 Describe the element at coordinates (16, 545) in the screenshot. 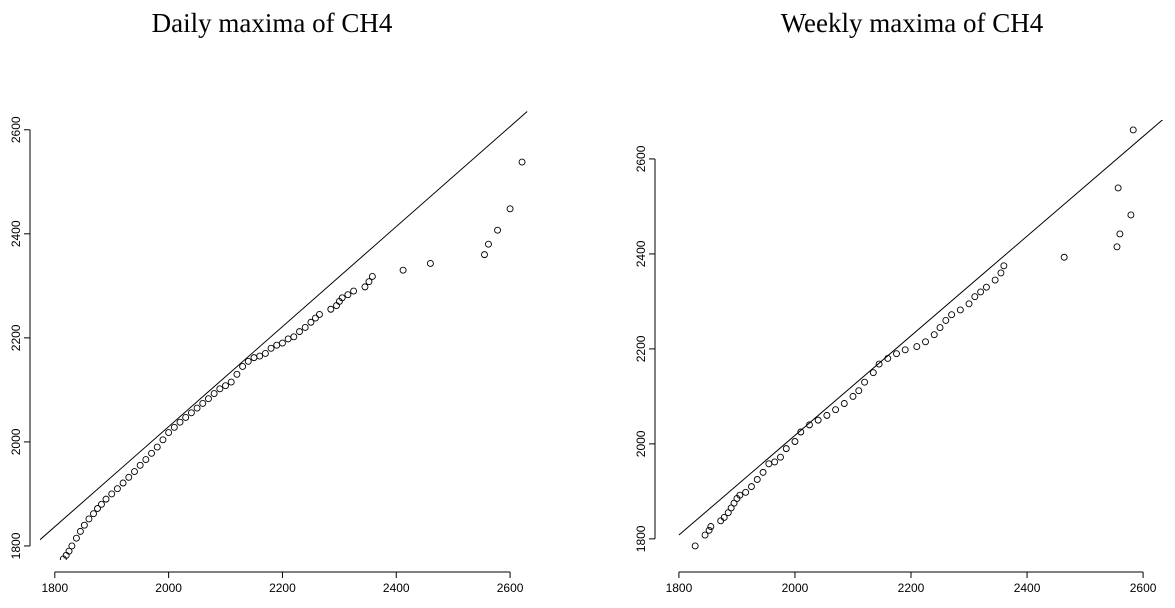

I see `y-tick-label: 1800` at that location.